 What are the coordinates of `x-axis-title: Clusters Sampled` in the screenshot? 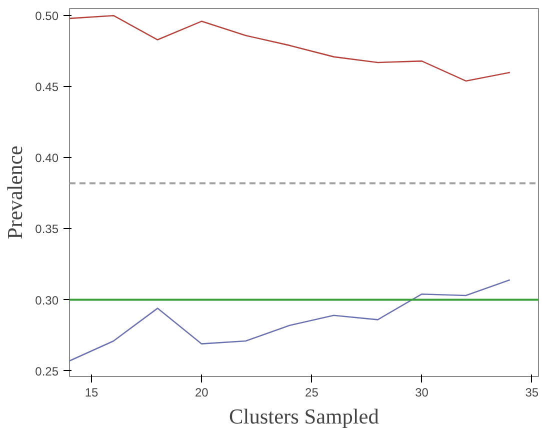 It's located at (304, 416).